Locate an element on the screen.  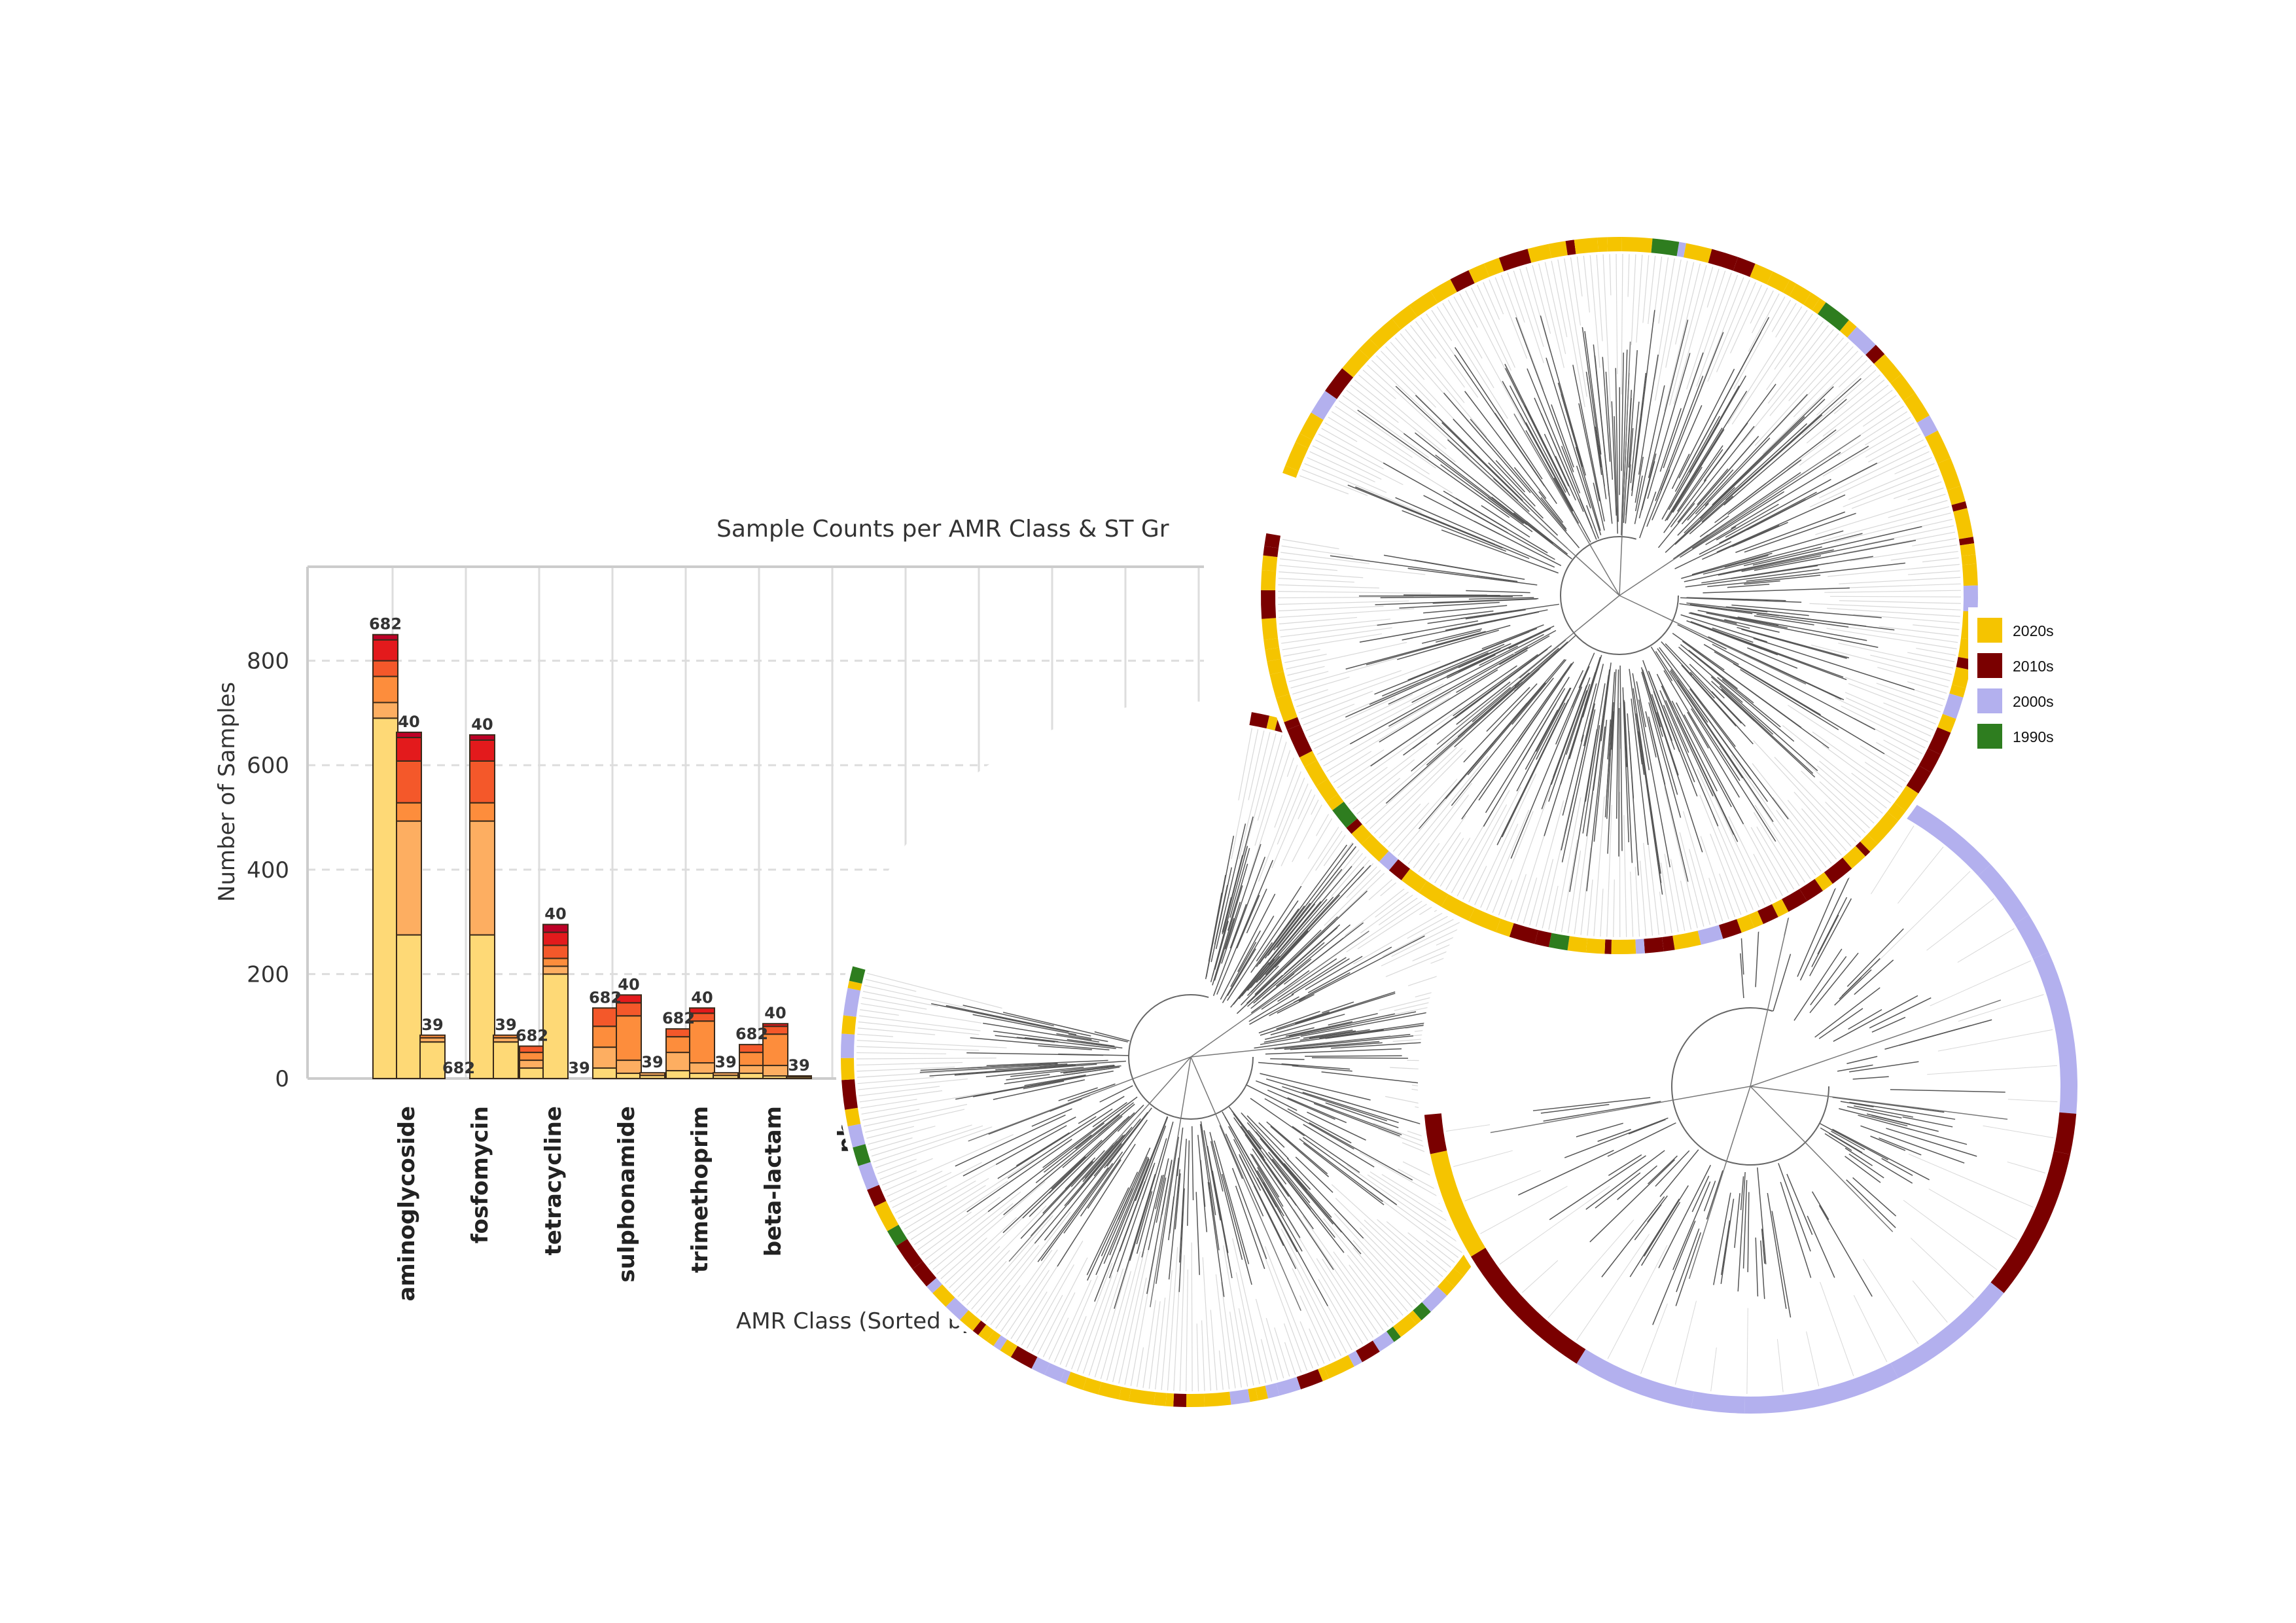
legend-label: 2010s is located at coordinates (2034, 666).